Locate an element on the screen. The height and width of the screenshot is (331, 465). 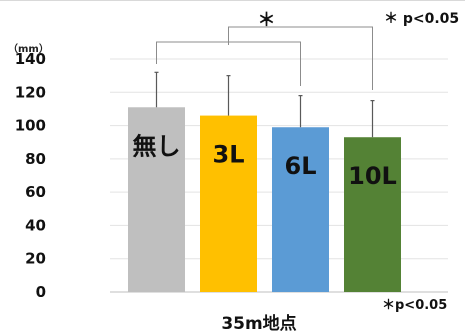
y-tick-label: 20 is located at coordinates (35, 259).